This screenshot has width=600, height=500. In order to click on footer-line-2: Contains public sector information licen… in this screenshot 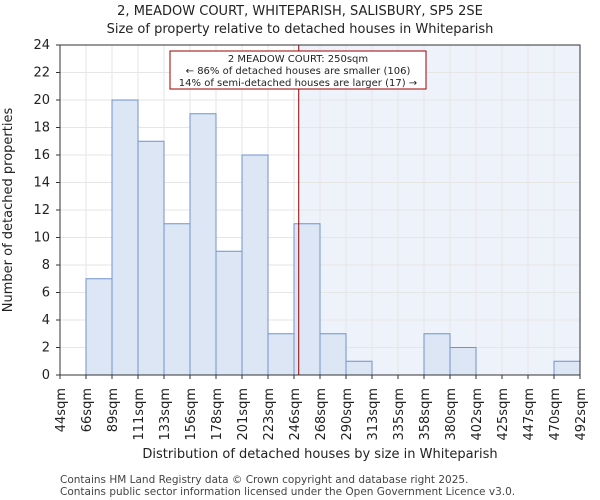, I will do `click(287, 492)`.